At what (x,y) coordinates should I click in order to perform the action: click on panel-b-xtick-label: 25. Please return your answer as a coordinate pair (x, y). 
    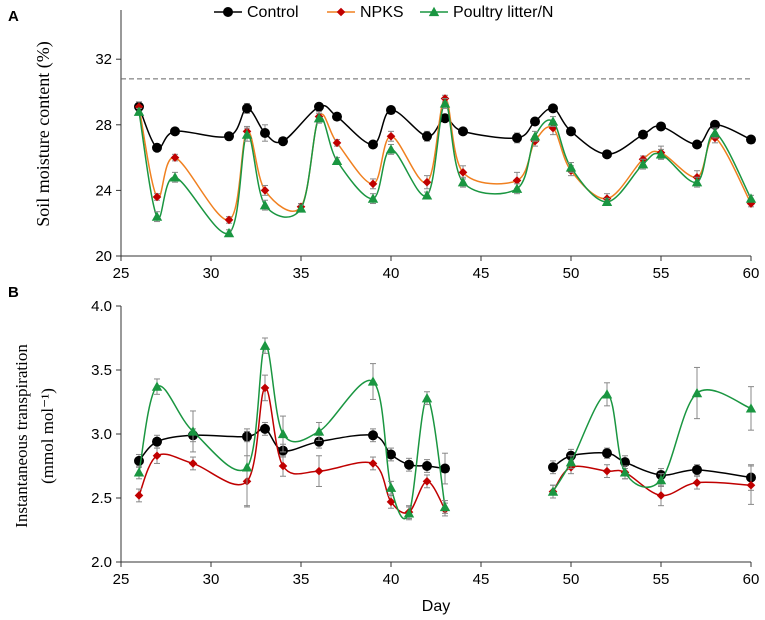
    Looking at the image, I should click on (121, 579).